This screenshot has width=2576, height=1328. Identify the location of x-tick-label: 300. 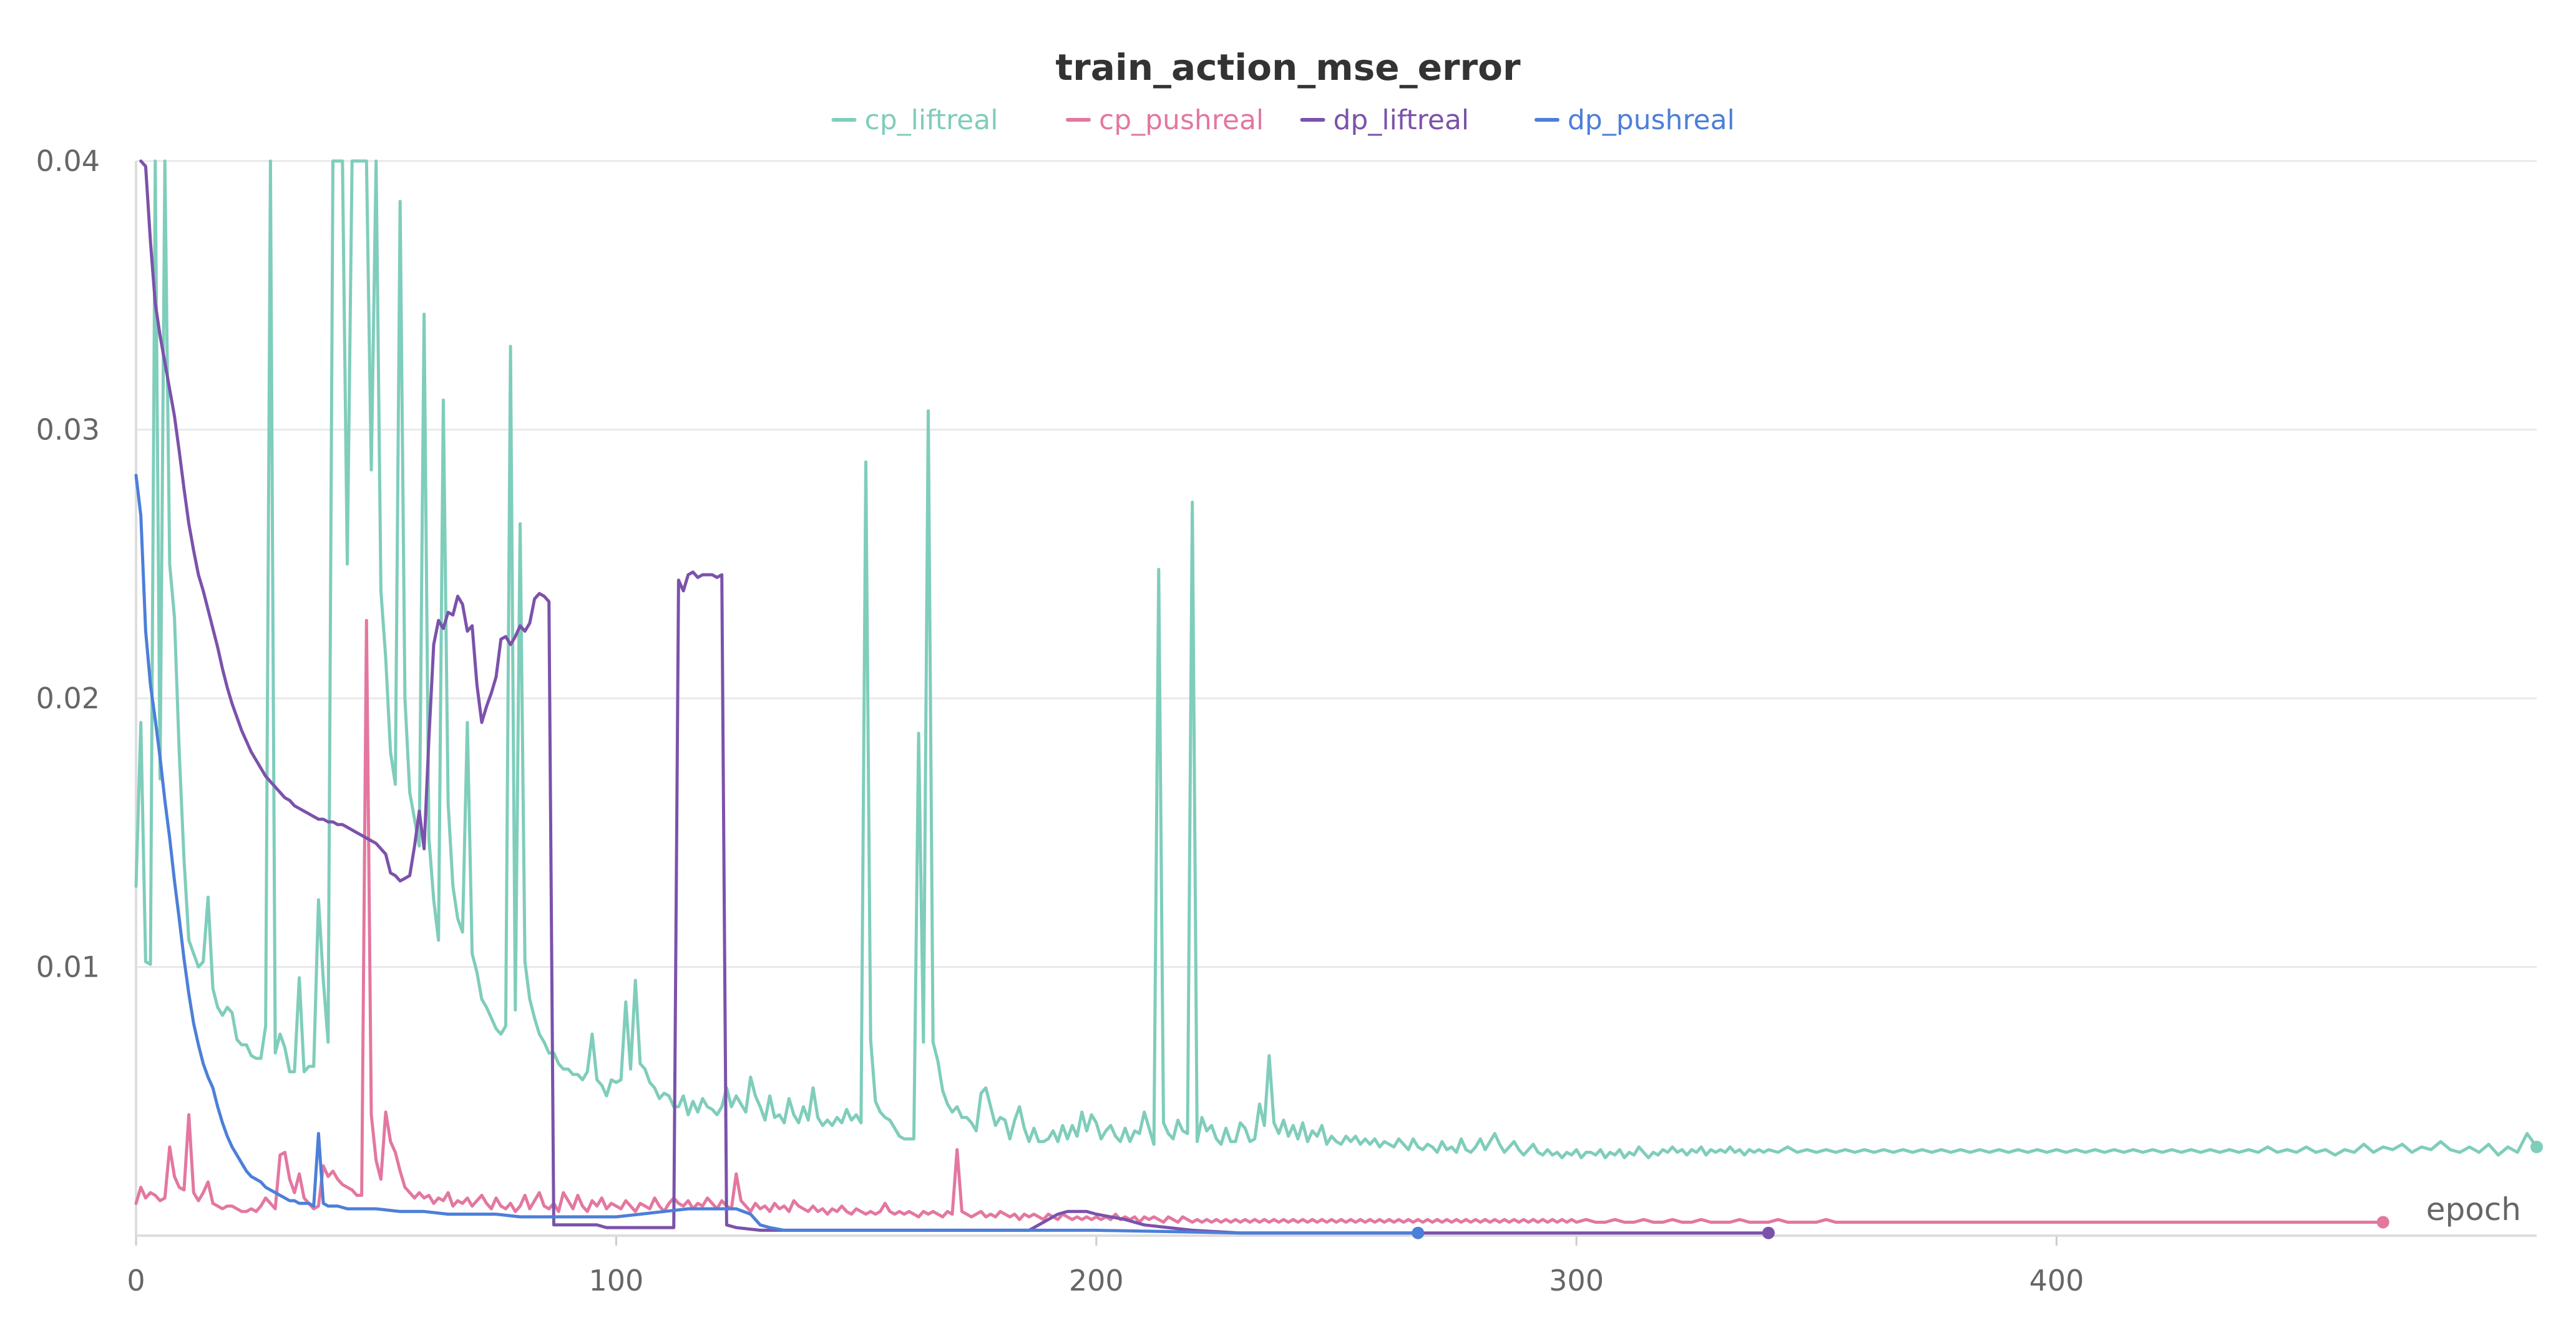
(1576, 1280).